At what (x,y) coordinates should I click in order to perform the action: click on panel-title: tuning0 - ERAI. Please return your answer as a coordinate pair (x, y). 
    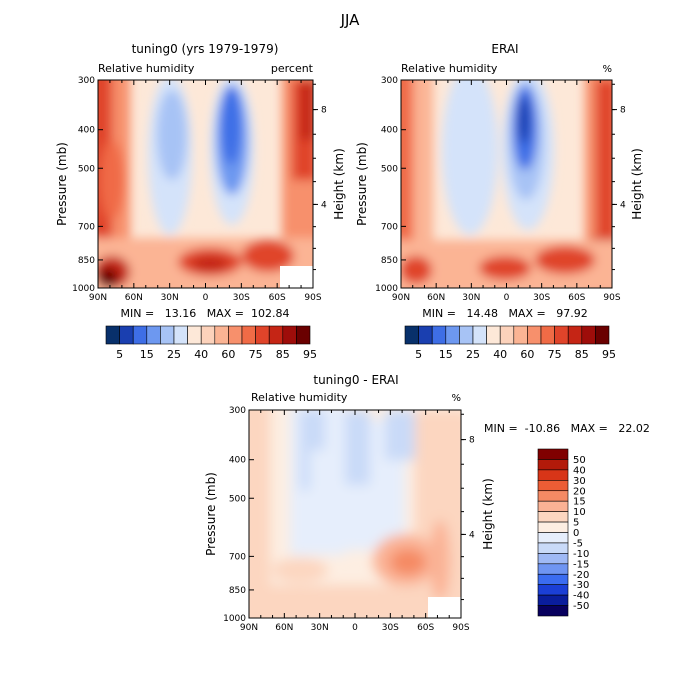
    Looking at the image, I should click on (355, 380).